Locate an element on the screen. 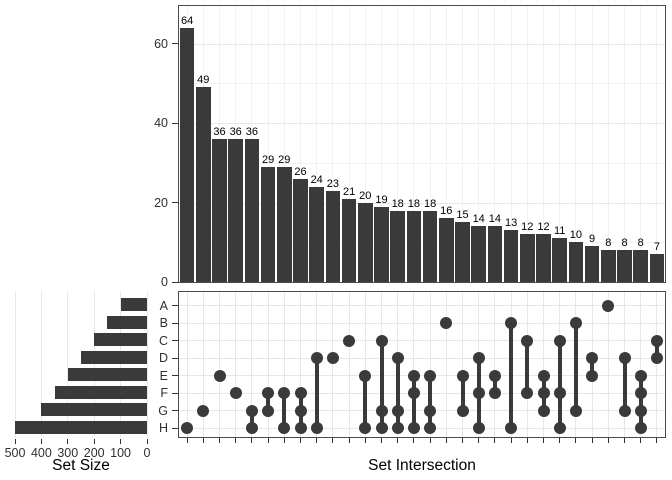  intersection-bar-value-label: 9 is located at coordinates (592, 239).